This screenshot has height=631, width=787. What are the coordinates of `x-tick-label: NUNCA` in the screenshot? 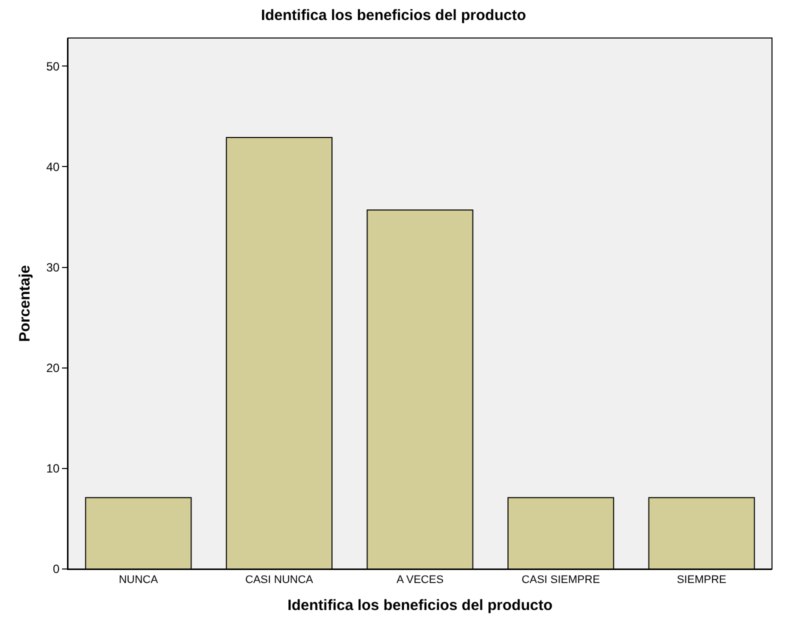 It's located at (138, 580).